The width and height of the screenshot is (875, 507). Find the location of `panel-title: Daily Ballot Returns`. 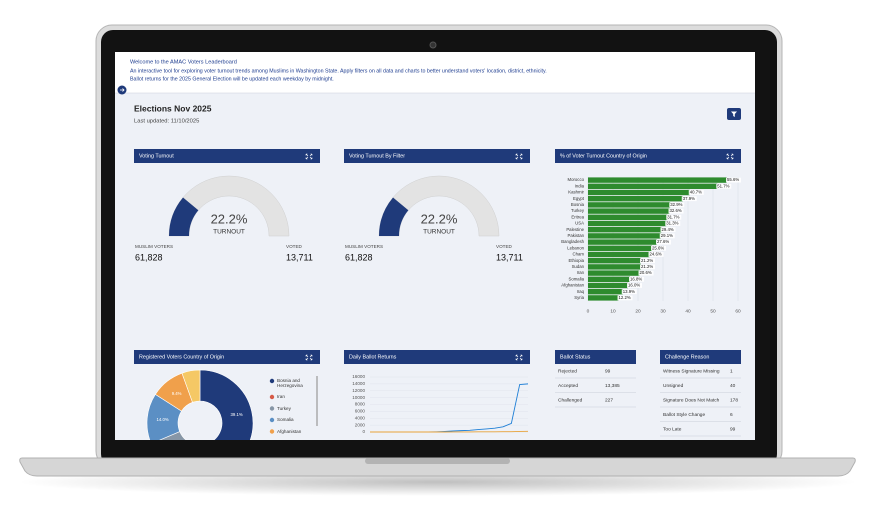

panel-title: Daily Ballot Returns is located at coordinates (373, 357).